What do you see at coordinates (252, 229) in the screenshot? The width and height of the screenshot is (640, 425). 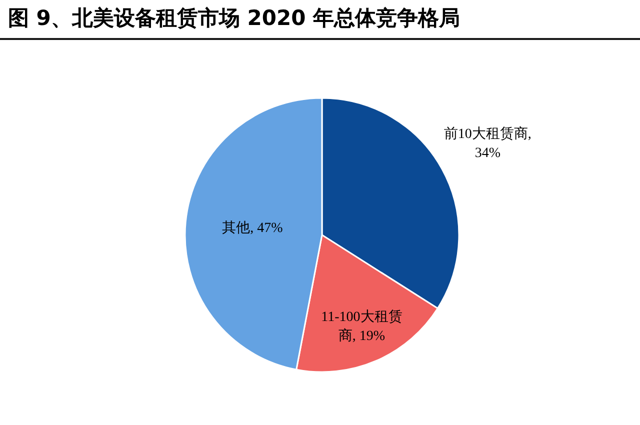 I see `data-label: 其他, 47%` at bounding box center [252, 229].